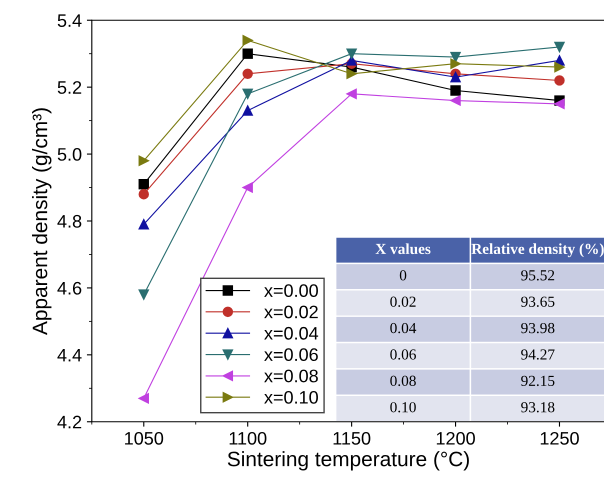  I want to click on annotation: 93.18, so click(537, 407).